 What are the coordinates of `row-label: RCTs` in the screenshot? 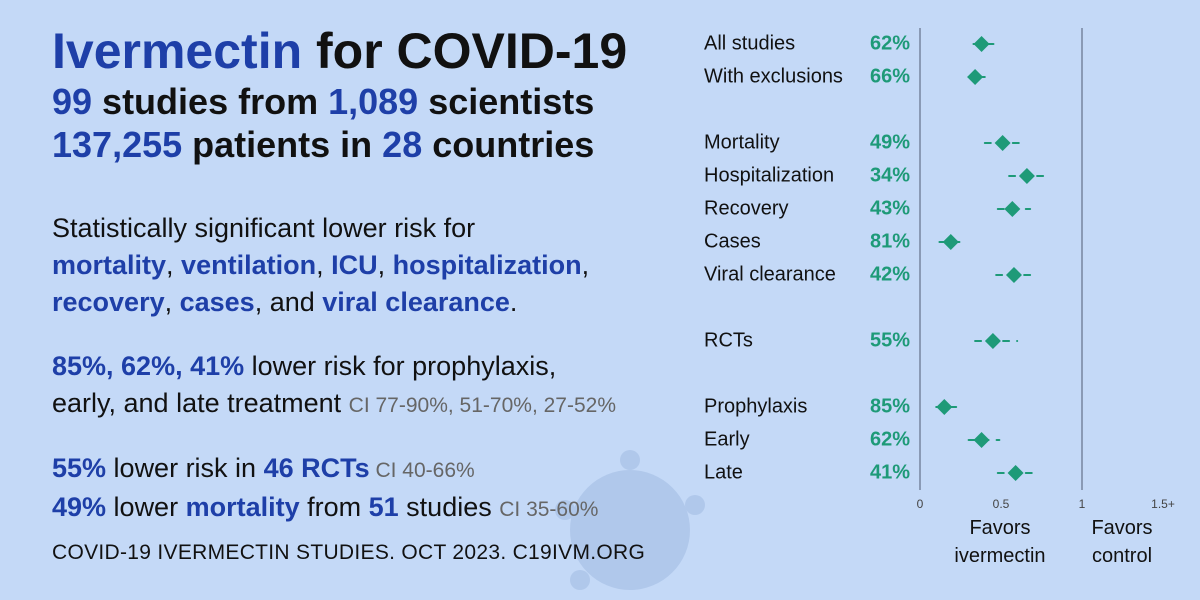 It's located at (728, 340).